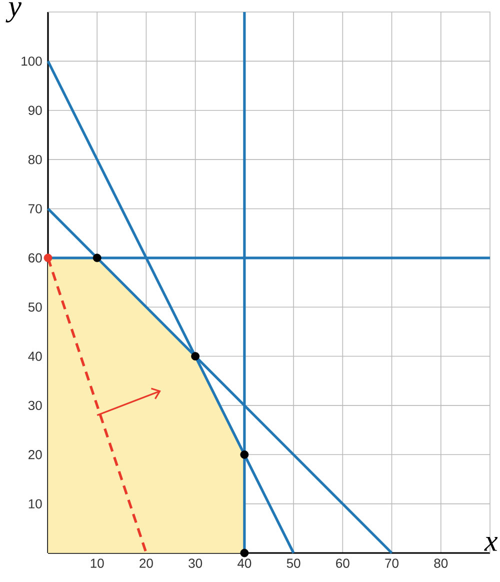 The width and height of the screenshot is (500, 582). I want to click on y-tick-label: 90, so click(35, 110).